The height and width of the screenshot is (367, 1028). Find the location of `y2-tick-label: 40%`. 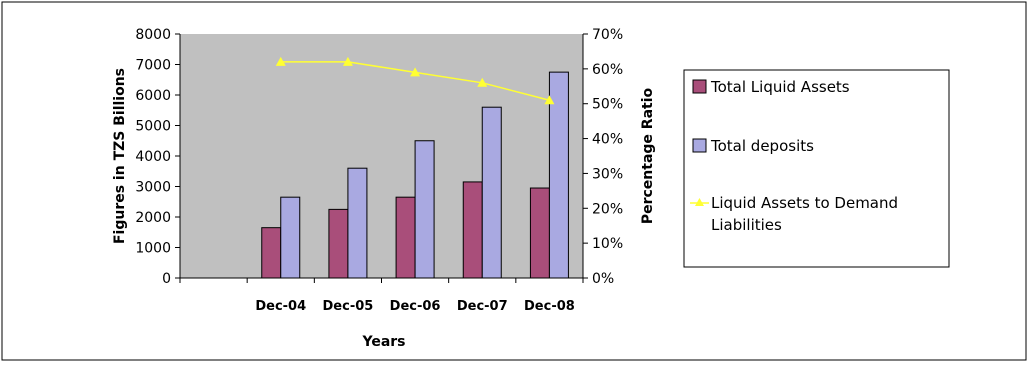

y2-tick-label: 40% is located at coordinates (607, 140).